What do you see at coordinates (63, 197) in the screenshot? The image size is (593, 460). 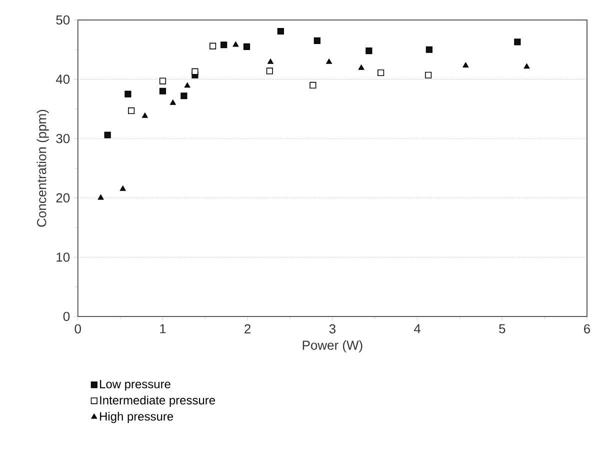 I see `y-tick-label: 20` at bounding box center [63, 197].